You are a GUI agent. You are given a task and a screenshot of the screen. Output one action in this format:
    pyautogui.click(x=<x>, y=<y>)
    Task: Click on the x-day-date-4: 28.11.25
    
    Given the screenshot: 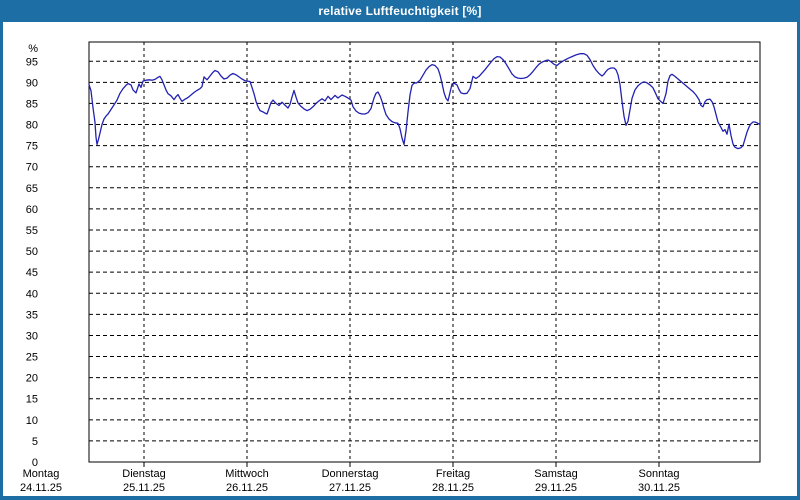 What is the action you would take?
    pyautogui.click(x=453, y=488)
    